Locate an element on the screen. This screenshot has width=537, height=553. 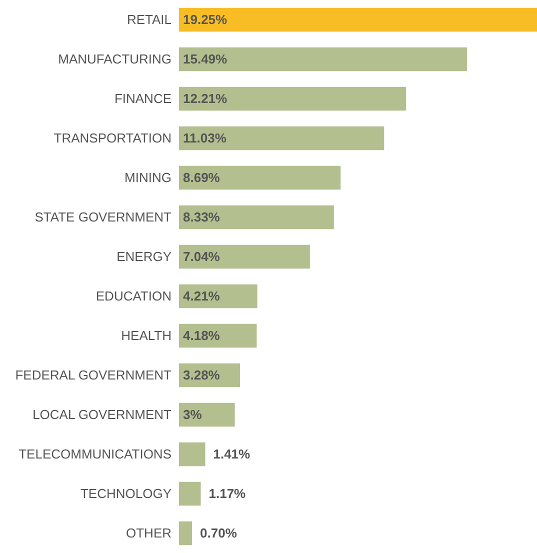
y-tick-label: RETAIL is located at coordinates (149, 19).